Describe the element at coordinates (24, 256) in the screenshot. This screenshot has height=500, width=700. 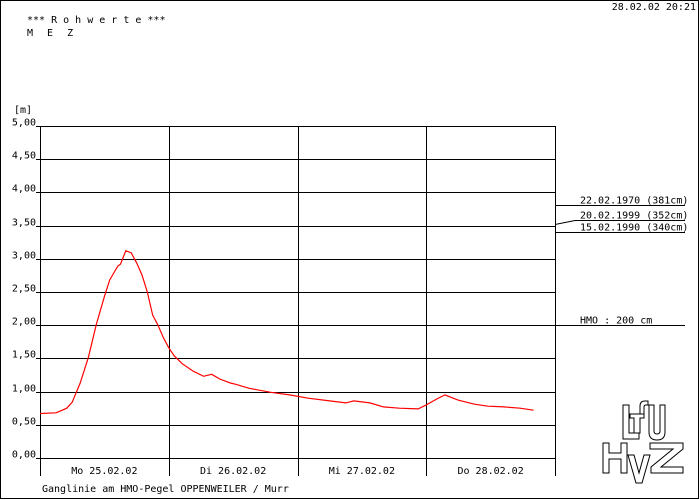
I see `y-tick-label: 3,00` at that location.